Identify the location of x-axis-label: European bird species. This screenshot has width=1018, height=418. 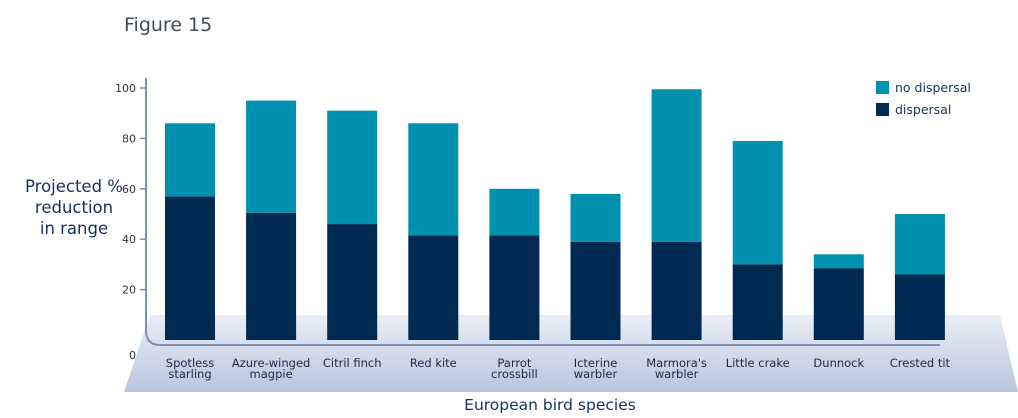
(550, 405).